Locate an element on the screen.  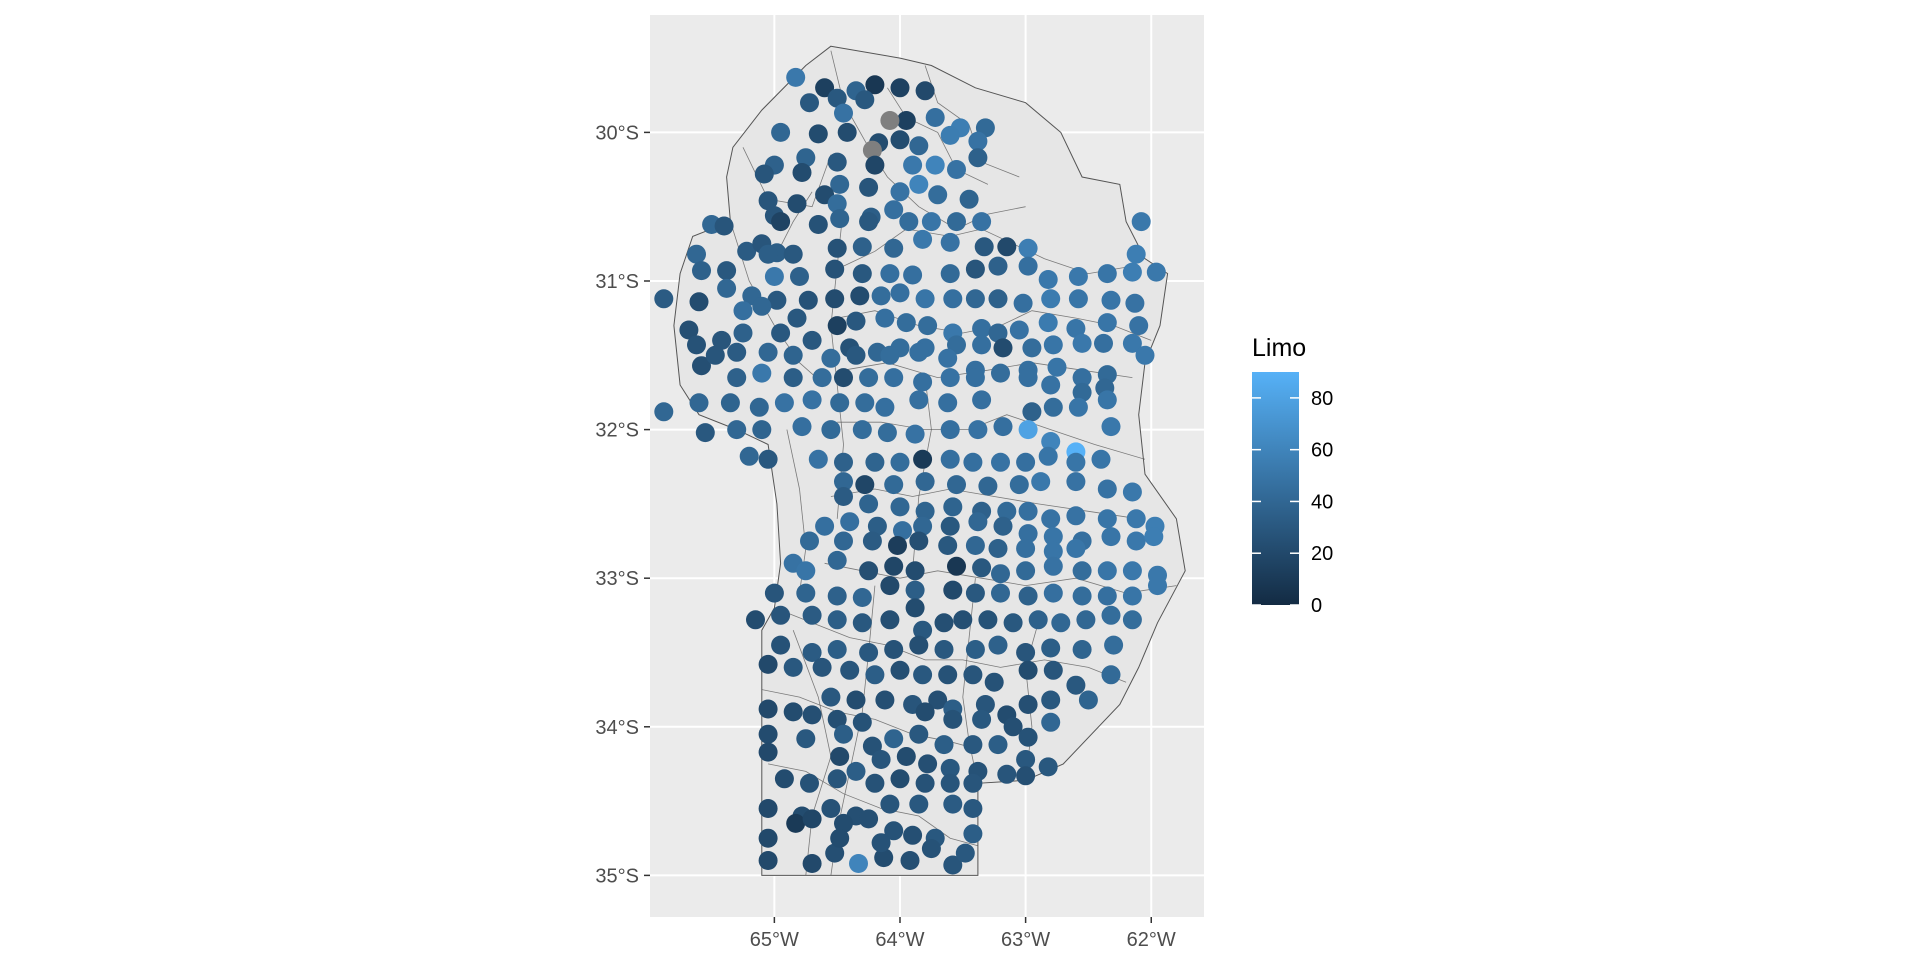
legend-ticks: 0 20 40 60 80 is located at coordinates (1292, 502).